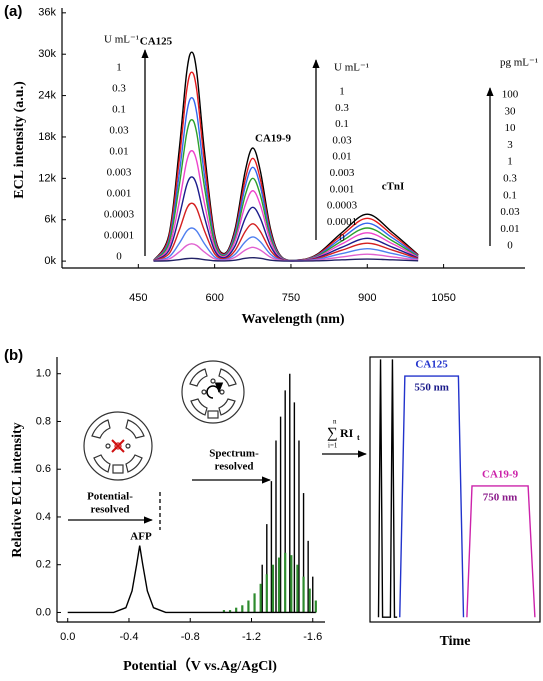 The width and height of the screenshot is (543, 681). What do you see at coordinates (13, 355) in the screenshot?
I see `panel-label: (b)` at bounding box center [13, 355].